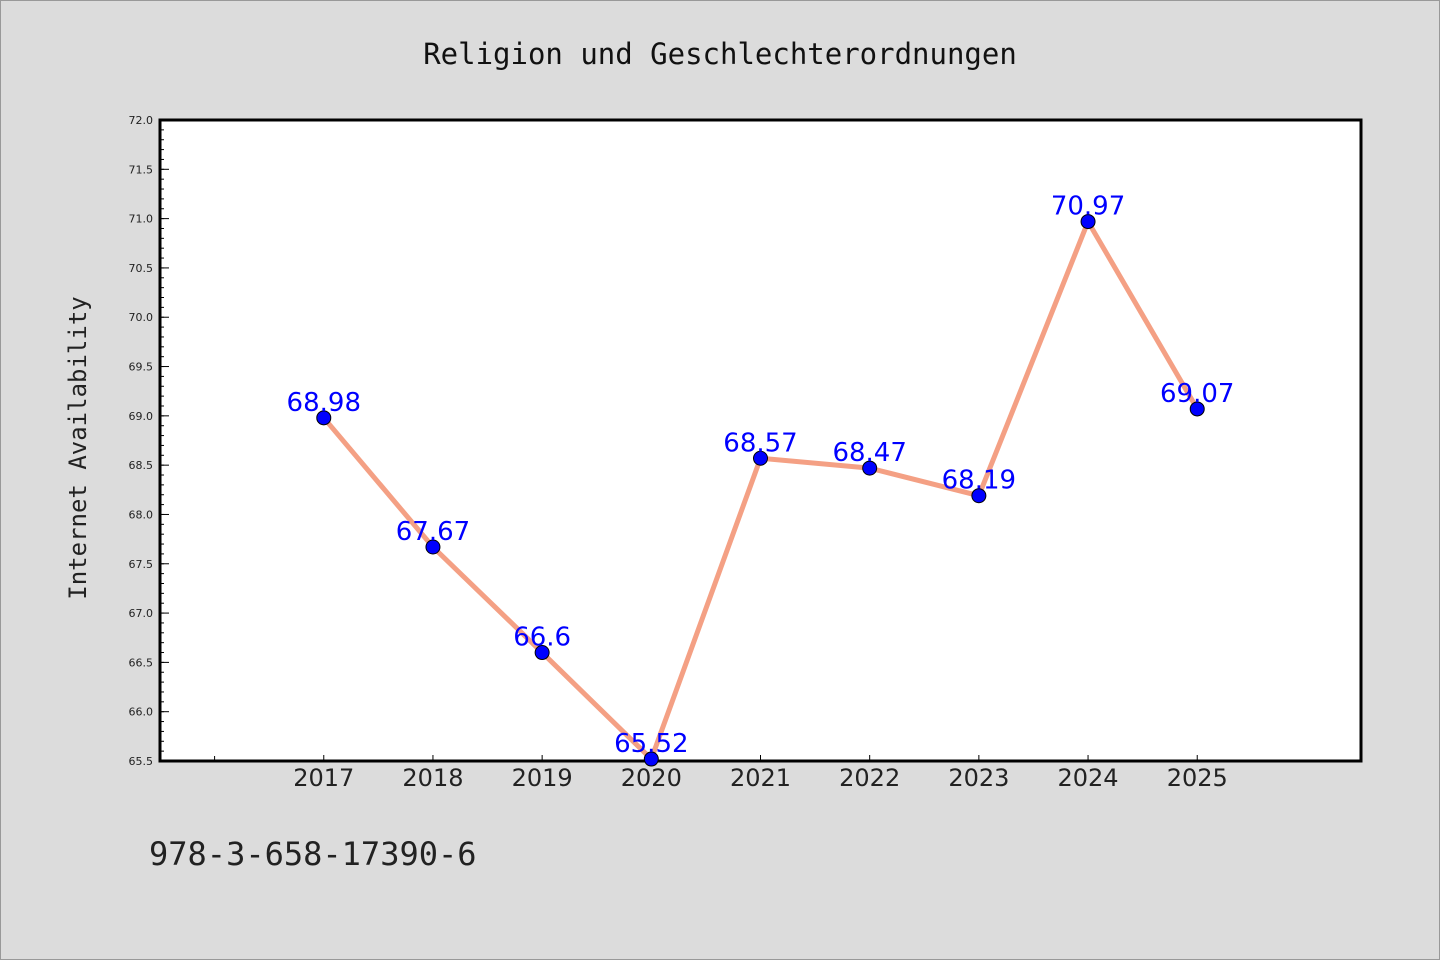  I want to click on data-label: 68.57, so click(760, 443).